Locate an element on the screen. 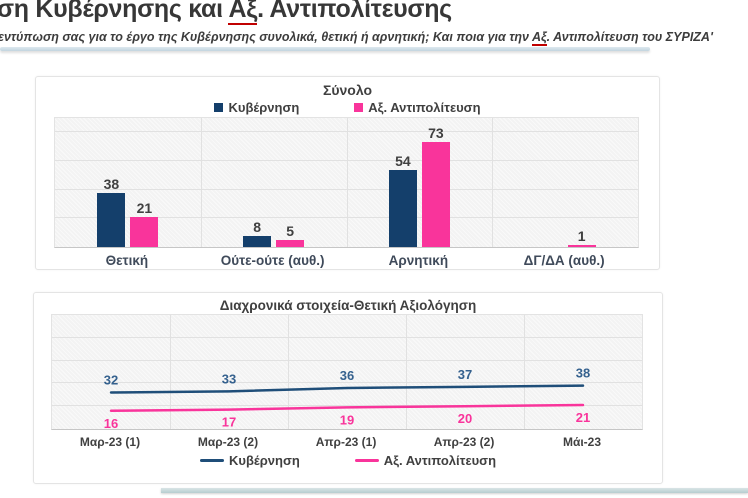 The image size is (748, 498). title-divider is located at coordinates (325, 49).